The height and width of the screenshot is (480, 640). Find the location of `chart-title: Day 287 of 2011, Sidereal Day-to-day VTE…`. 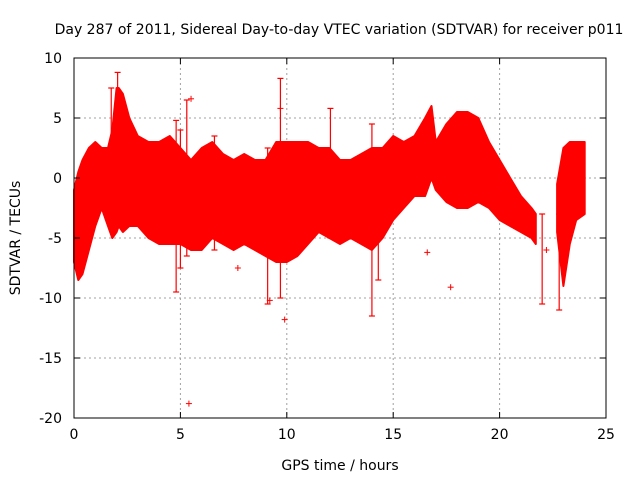

chart-title: Day 287 of 2011, Sidereal Day-to-day VTE… is located at coordinates (339, 30).